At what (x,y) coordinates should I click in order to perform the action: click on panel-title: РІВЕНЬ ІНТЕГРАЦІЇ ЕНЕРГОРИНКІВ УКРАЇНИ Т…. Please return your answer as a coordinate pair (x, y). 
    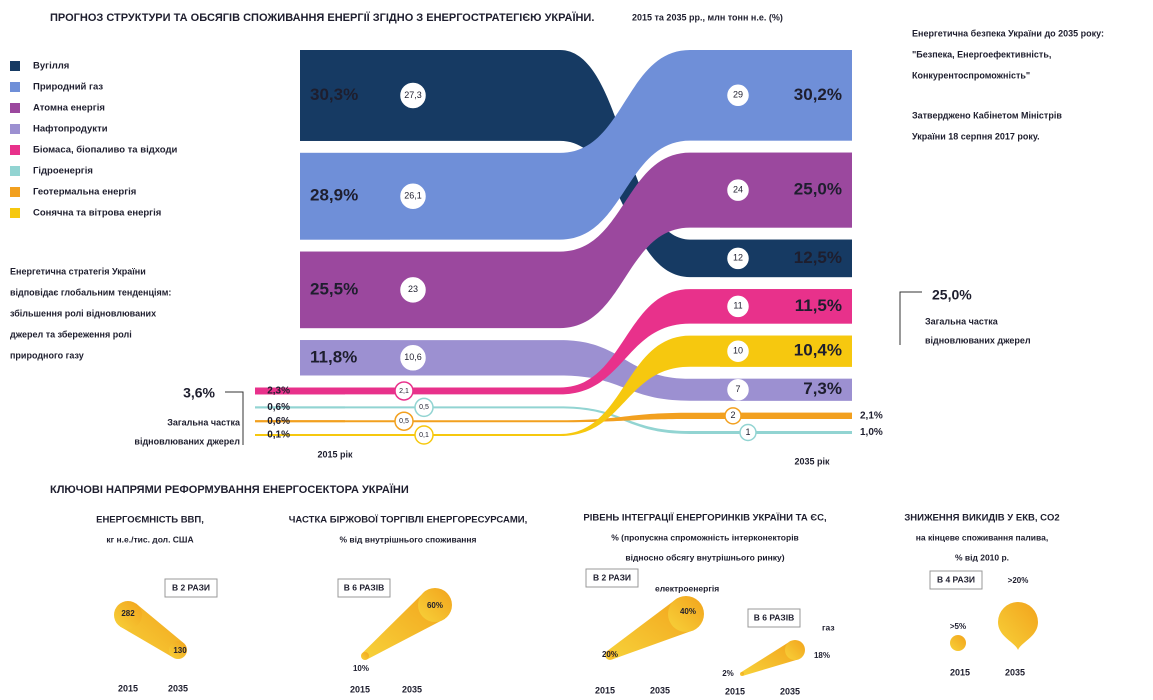
    Looking at the image, I should click on (704, 518).